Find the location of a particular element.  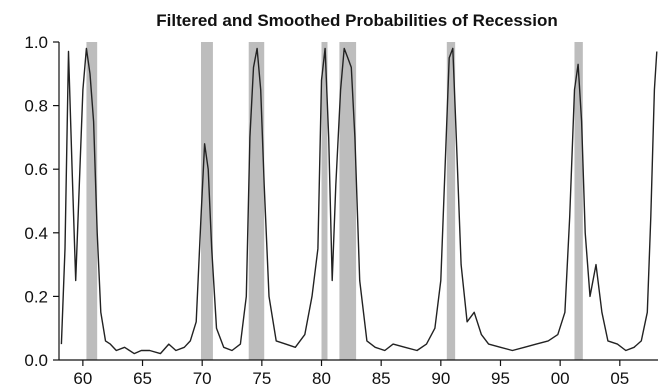

x-tick-label: 90 is located at coordinates (440, 378).